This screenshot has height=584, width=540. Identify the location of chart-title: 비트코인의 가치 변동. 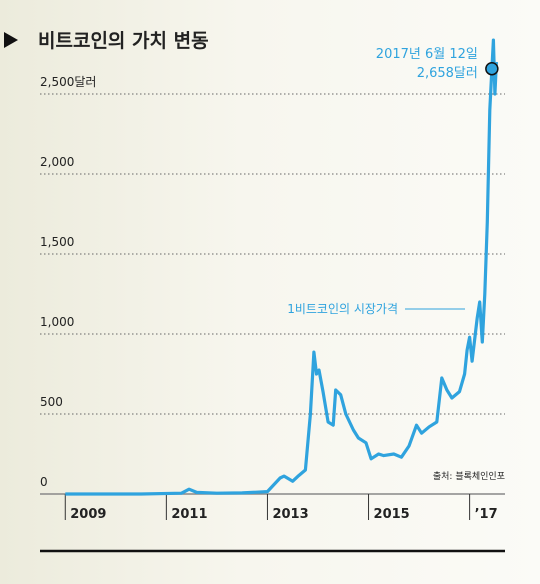
(123, 41).